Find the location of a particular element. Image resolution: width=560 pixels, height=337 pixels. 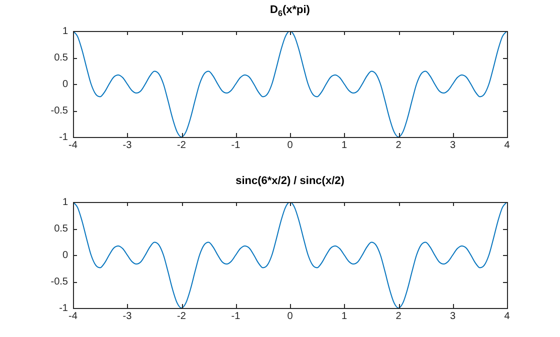

chart-title: D$_{6}$(x*pi) is located at coordinates (290, 11).